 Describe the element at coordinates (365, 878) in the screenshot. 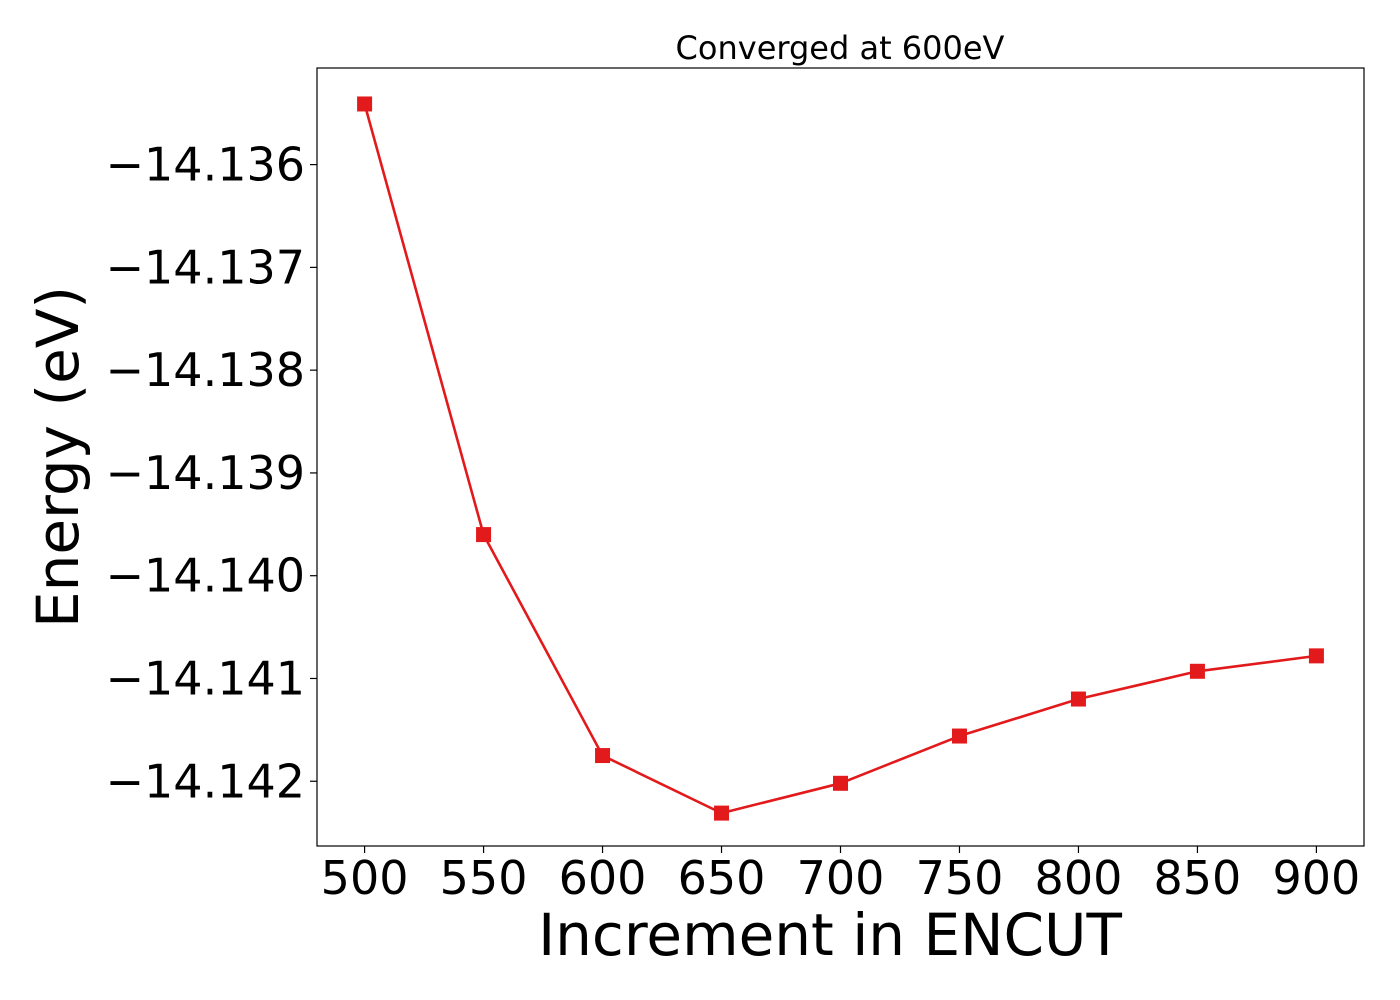

I see `x-tick-label: 500` at that location.